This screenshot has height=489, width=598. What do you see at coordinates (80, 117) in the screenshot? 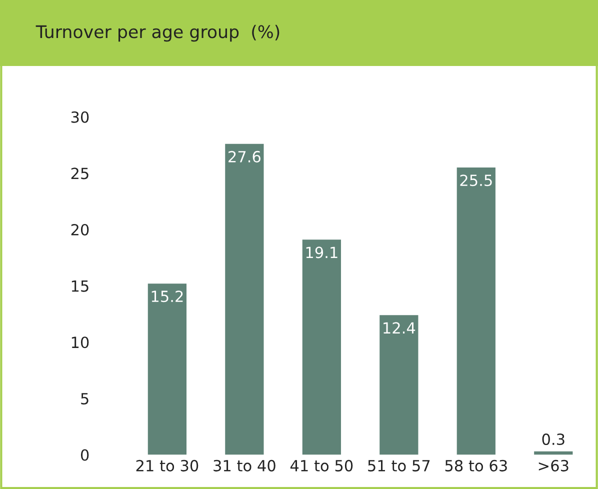
I see `y-tick-label: 30` at bounding box center [80, 117].